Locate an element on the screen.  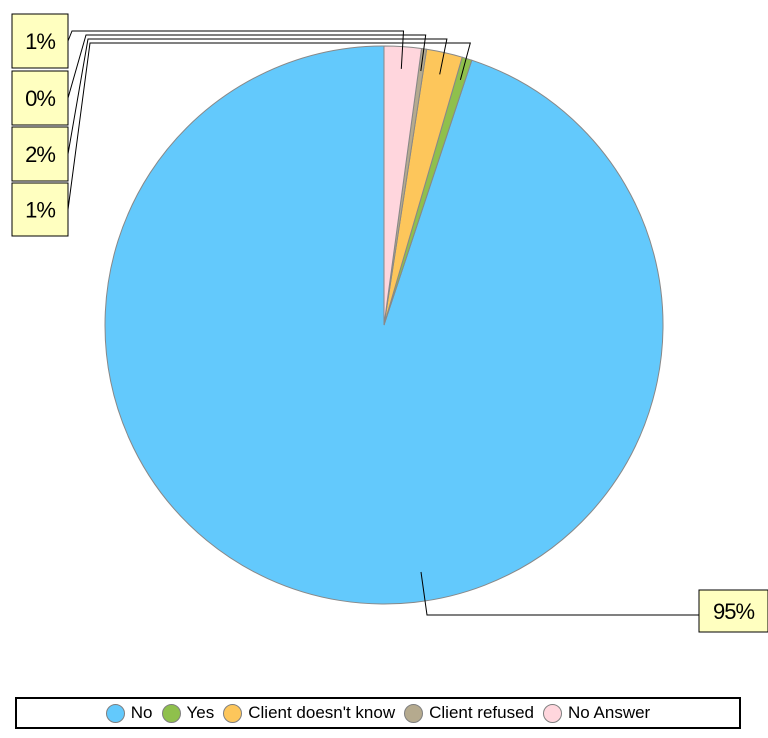
legend-item-yes: Yes is located at coordinates (188, 713).